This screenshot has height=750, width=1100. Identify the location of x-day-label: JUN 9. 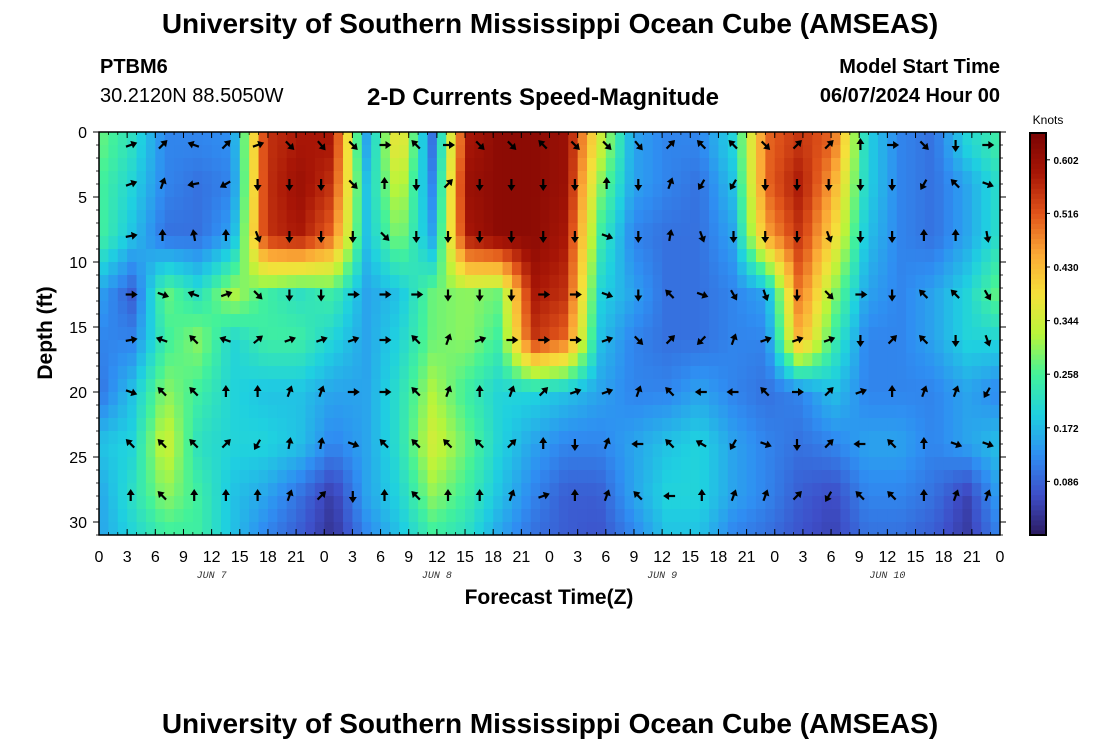
(662, 576).